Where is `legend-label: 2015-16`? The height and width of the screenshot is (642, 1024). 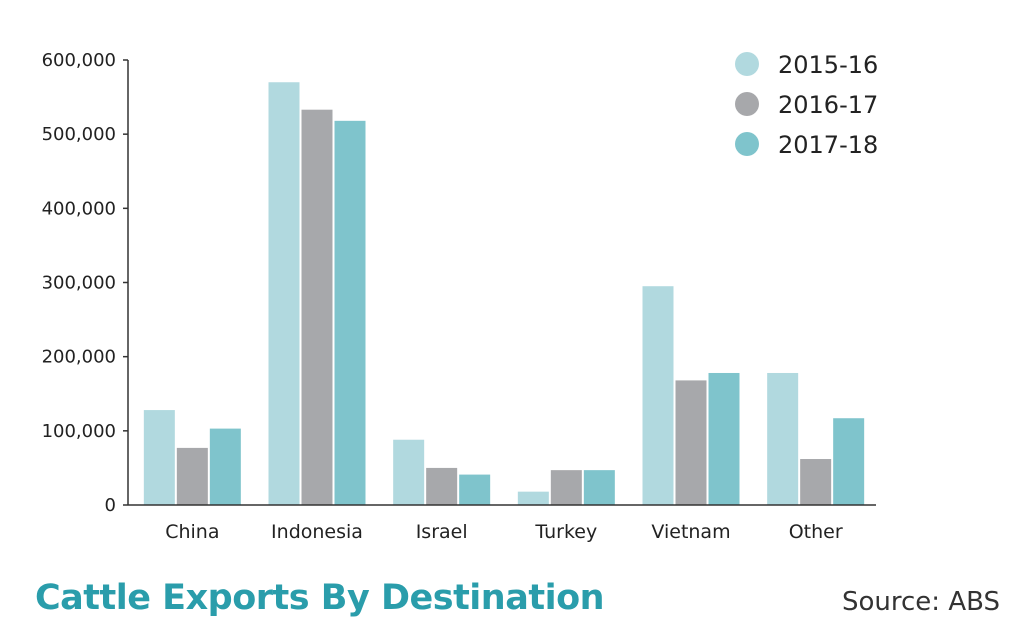 legend-label: 2015-16 is located at coordinates (828, 65).